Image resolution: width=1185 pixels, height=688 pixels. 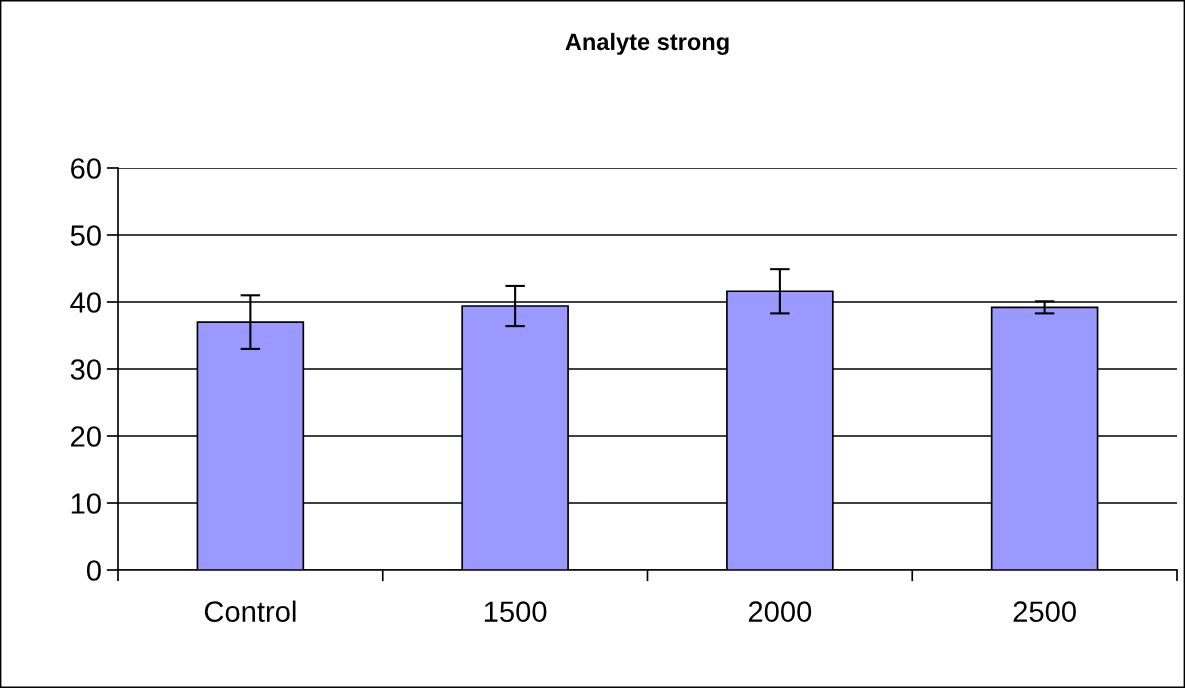 What do you see at coordinates (86, 168) in the screenshot?
I see `y-tick-label: 60` at bounding box center [86, 168].